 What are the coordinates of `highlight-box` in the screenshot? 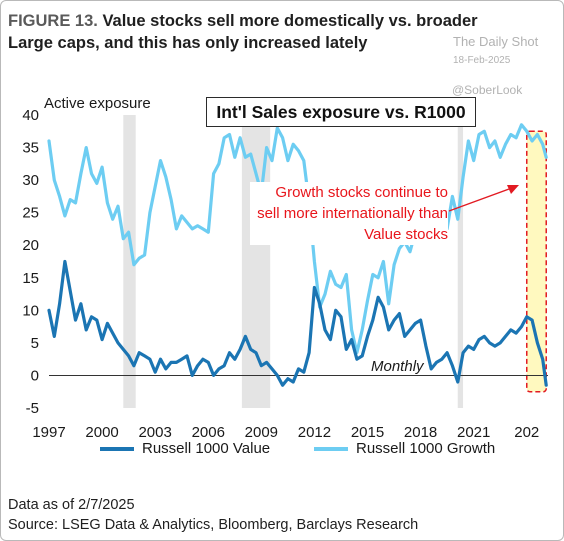 It's located at (536, 261).